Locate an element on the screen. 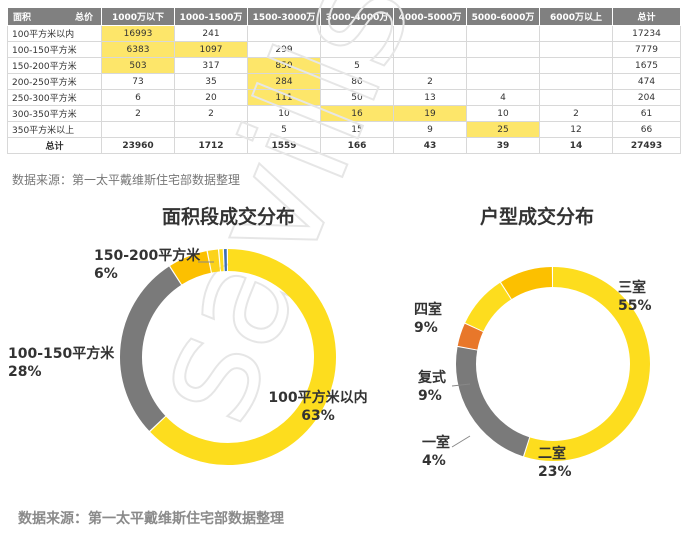 The width and height of the screenshot is (686, 538). table-cell: 1097 is located at coordinates (211, 49).